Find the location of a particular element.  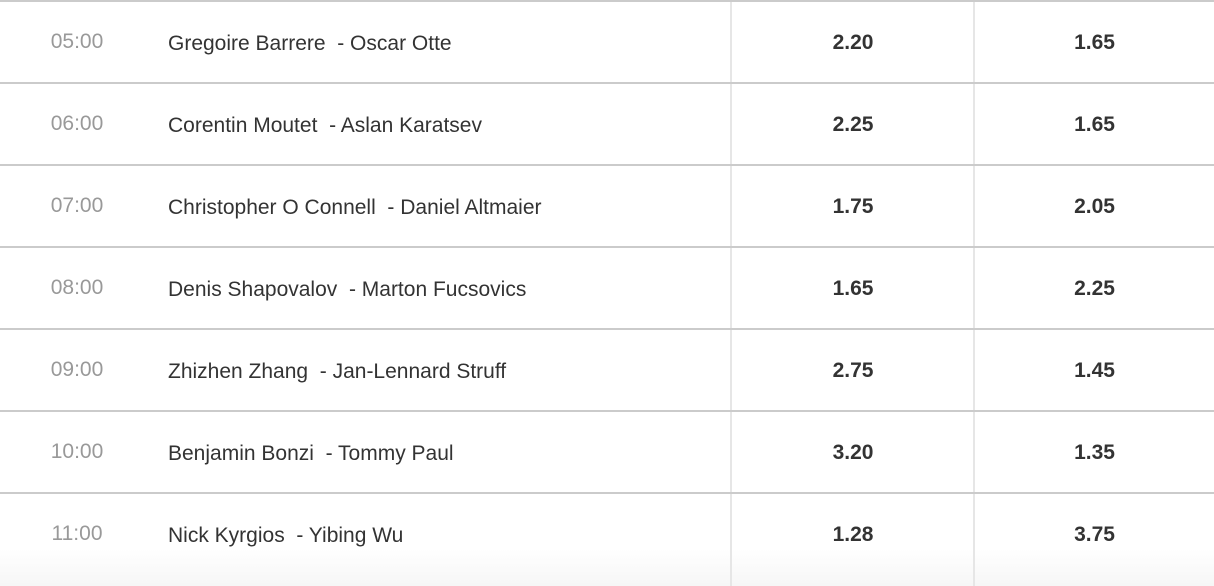

odd-home-value: 1.75 is located at coordinates (853, 206).